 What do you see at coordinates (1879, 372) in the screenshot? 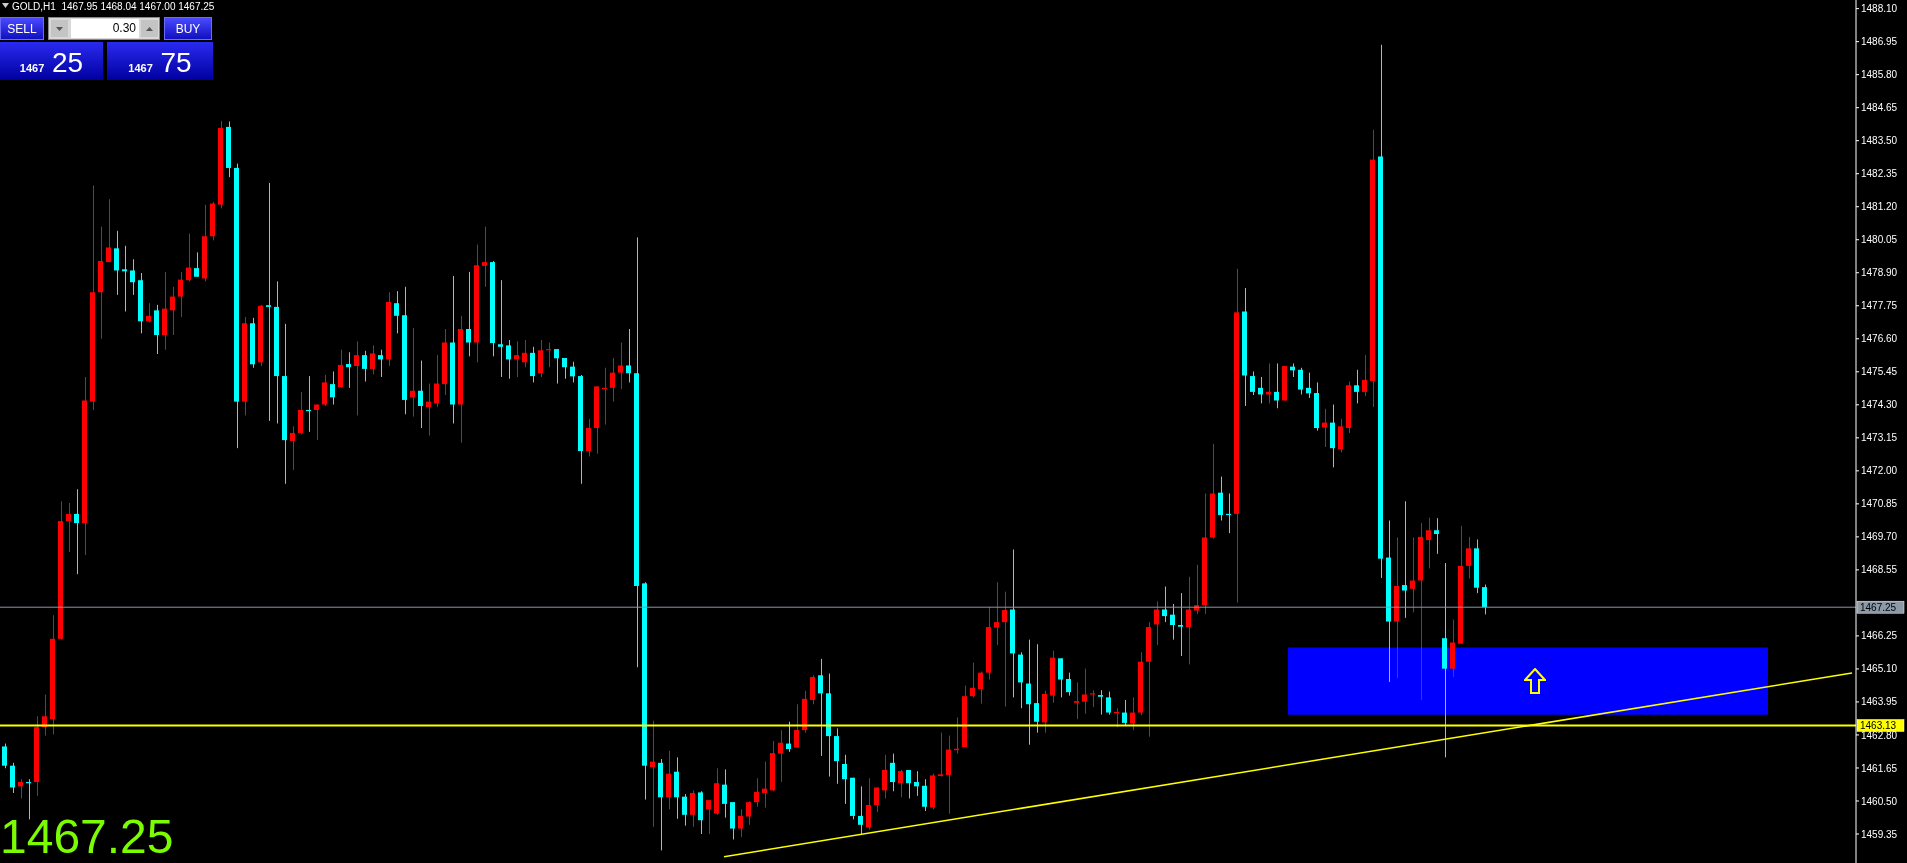
I see `y-tick-label: 1475.45` at bounding box center [1879, 372].